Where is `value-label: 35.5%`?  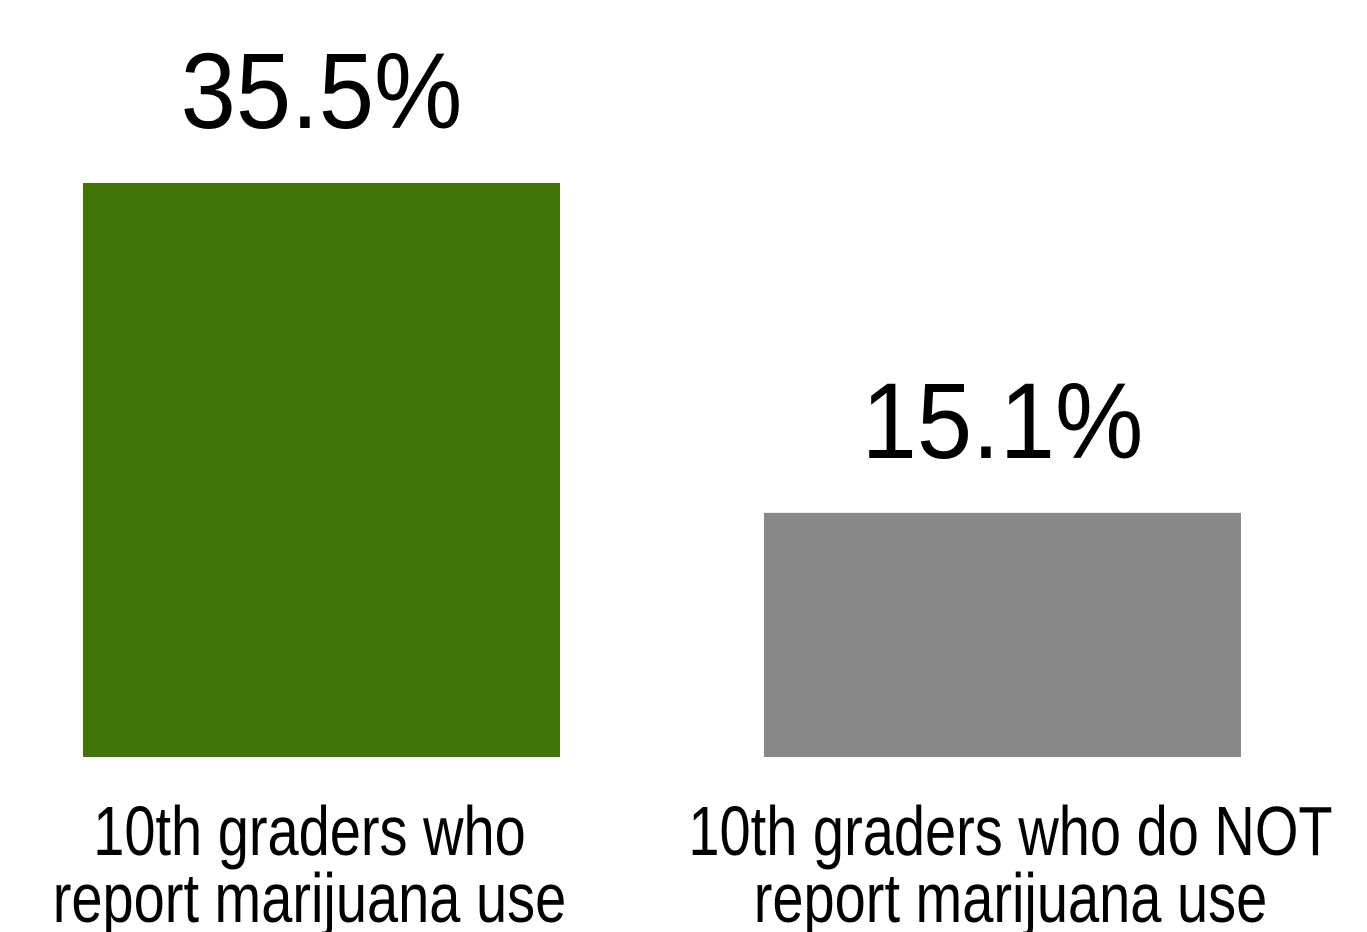 value-label: 35.5% is located at coordinates (322, 90).